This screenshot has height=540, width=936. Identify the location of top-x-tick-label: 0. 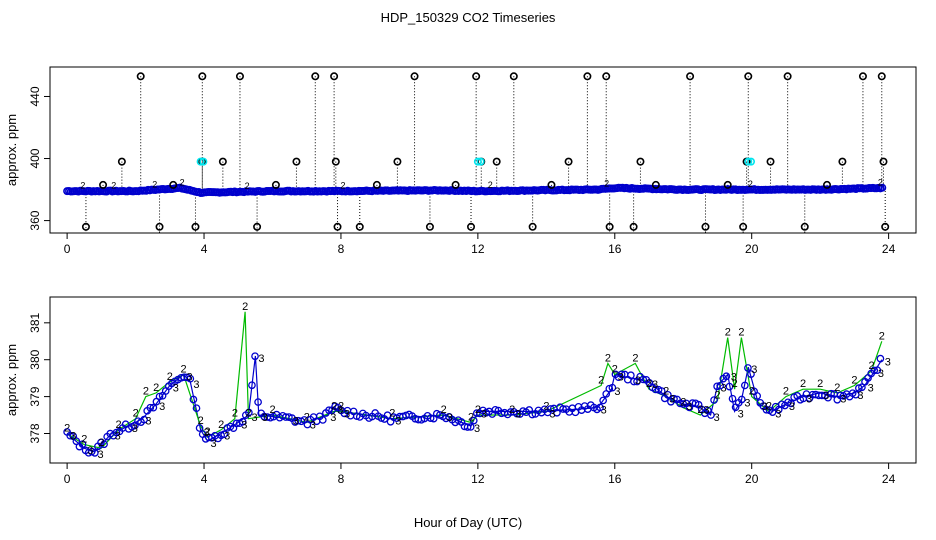
(67, 249).